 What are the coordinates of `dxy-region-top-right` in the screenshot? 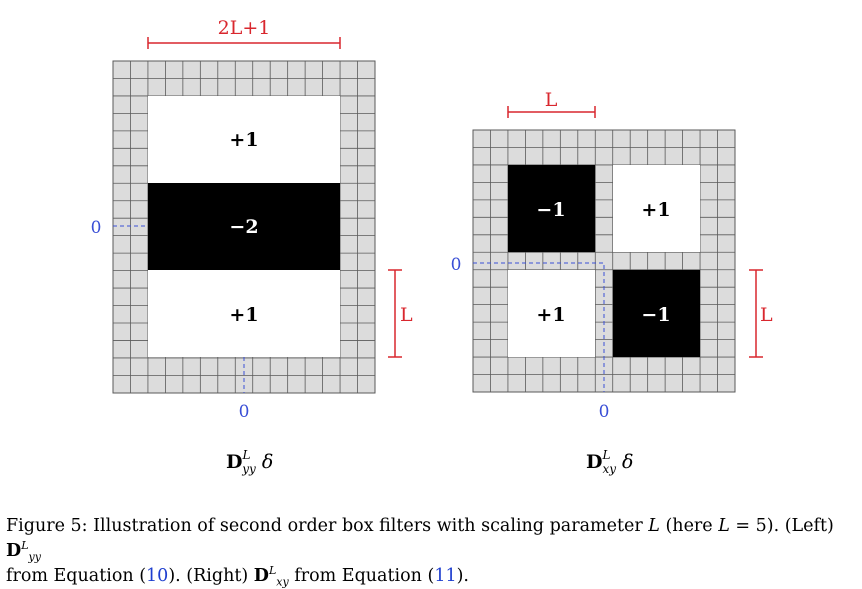 It's located at (656, 208).